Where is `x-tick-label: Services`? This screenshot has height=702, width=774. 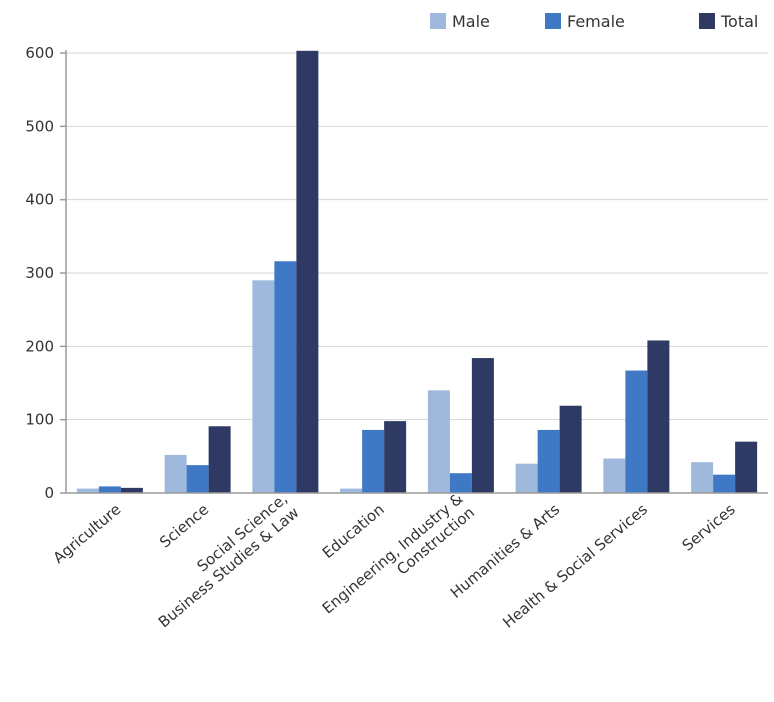
x-tick-label: Services is located at coordinates (709, 527).